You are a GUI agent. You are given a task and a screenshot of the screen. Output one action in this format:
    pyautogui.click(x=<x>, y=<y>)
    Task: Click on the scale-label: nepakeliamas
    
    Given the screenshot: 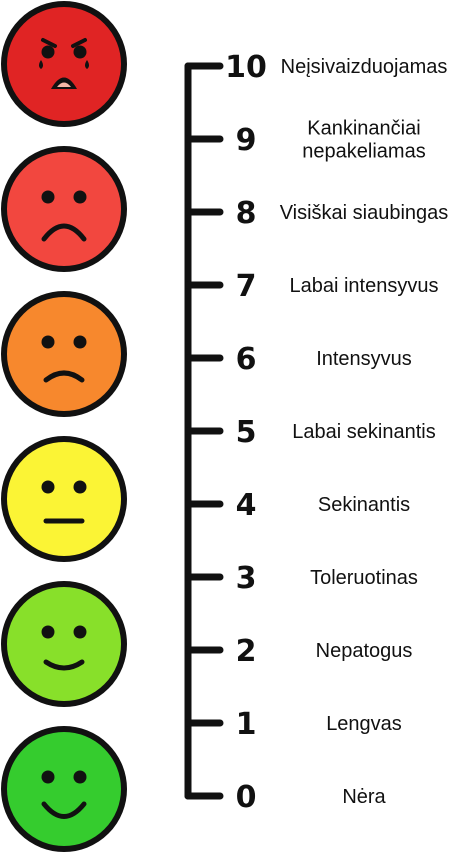 What is the action you would take?
    pyautogui.click(x=363, y=152)
    